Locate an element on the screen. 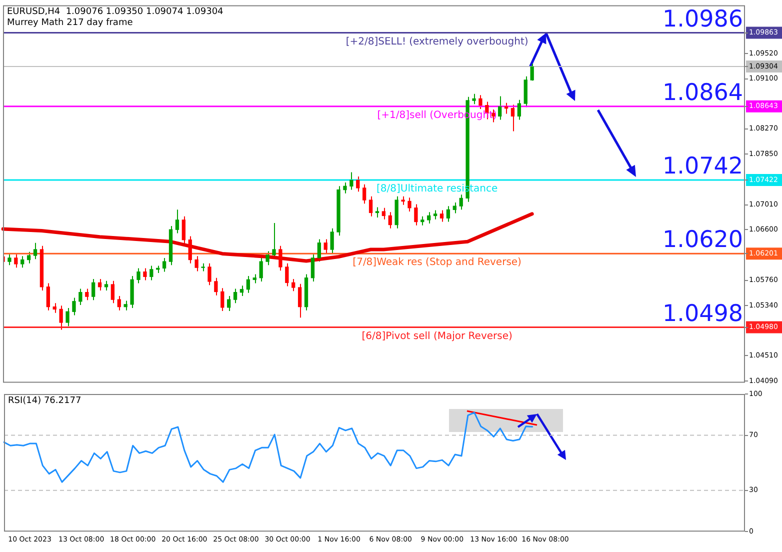  chart-title: RSI(14) 76.2177 is located at coordinates (45, 401).